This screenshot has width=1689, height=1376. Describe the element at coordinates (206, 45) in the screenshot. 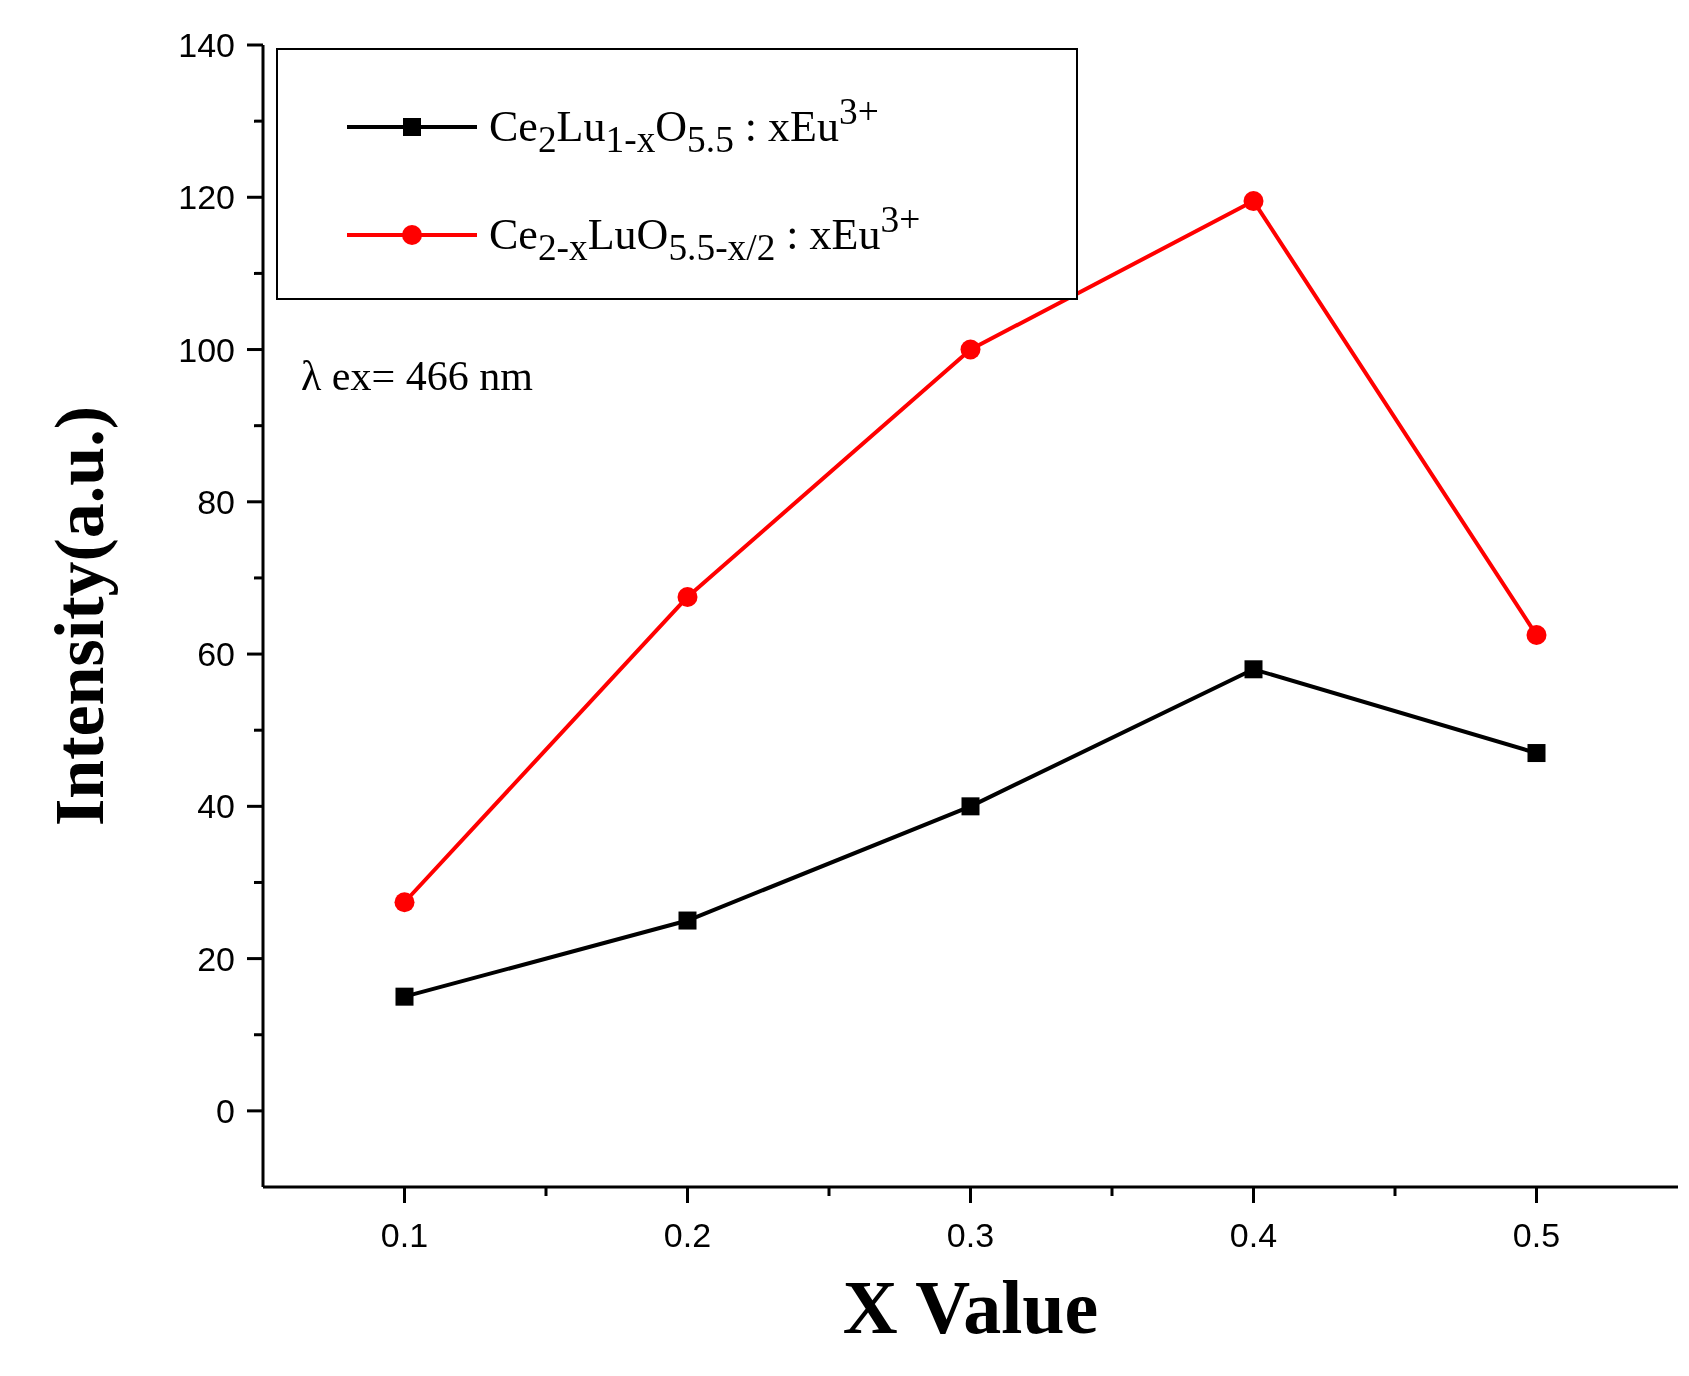

I see `y-tick-label: 140` at that location.